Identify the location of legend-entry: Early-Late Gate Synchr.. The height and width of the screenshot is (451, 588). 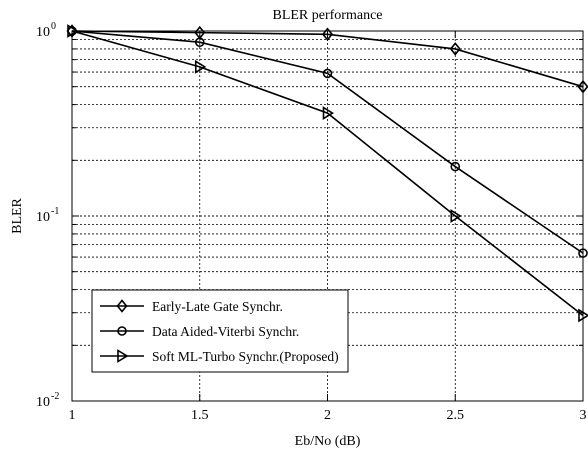
(191, 306).